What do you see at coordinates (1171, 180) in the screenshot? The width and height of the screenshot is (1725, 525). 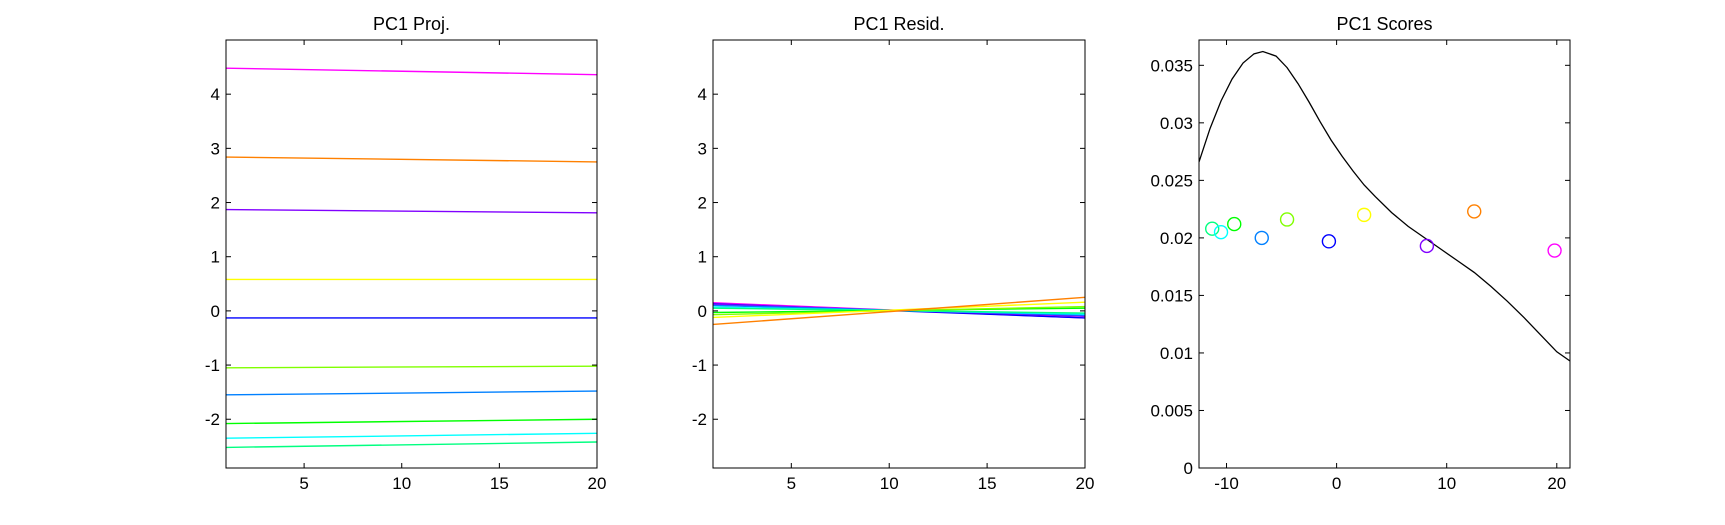 I see `y-tick-label: 0.025` at bounding box center [1171, 180].